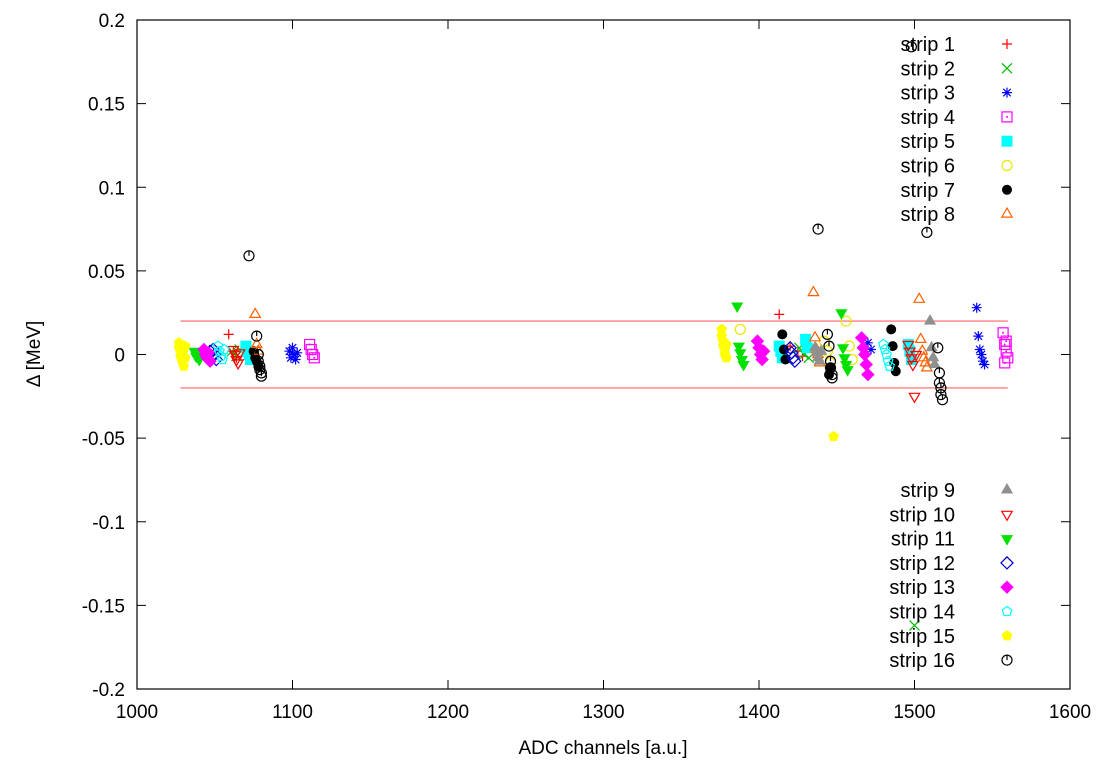 The width and height of the screenshot is (1110, 767). What do you see at coordinates (928, 118) in the screenshot?
I see `legend-label: strip 4` at bounding box center [928, 118].